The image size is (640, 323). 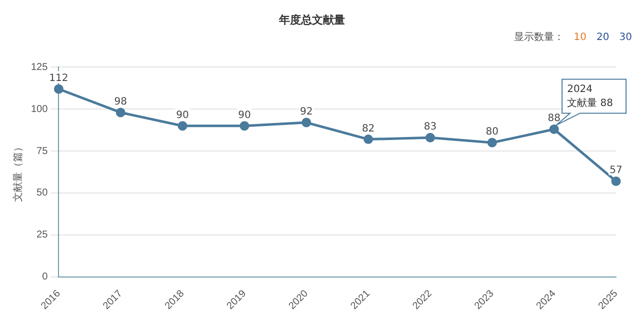 I want to click on y-tick-label: 125, so click(x=39, y=67).